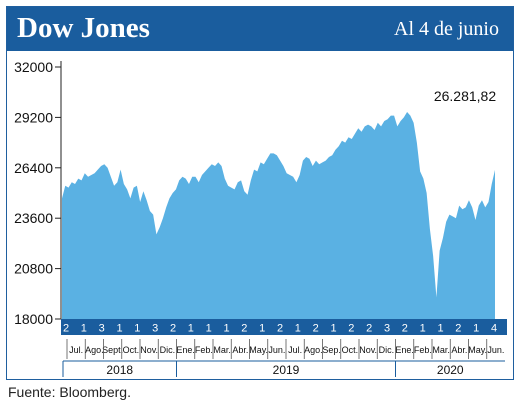 The height and width of the screenshot is (408, 520). Describe the element at coordinates (260, 29) in the screenshot. I see `chart-header: Dow Jones Al 4 de junio` at that location.